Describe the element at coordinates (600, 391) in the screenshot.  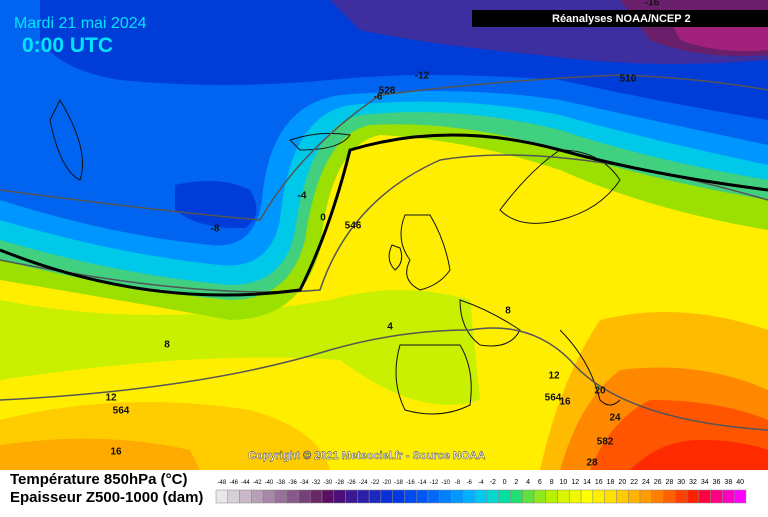
I see `contour-label: 20` at that location.